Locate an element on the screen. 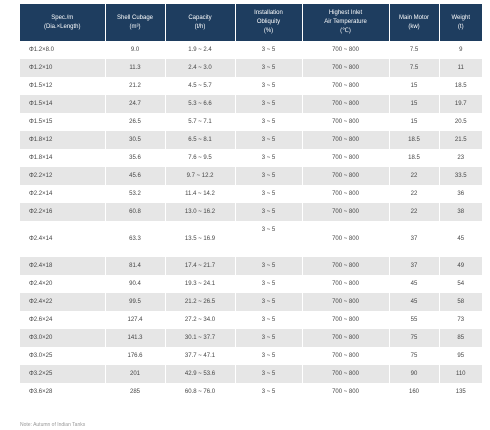 This screenshot has height=430, width=490. cell-shell-cubage: 141.3 is located at coordinates (135, 338).